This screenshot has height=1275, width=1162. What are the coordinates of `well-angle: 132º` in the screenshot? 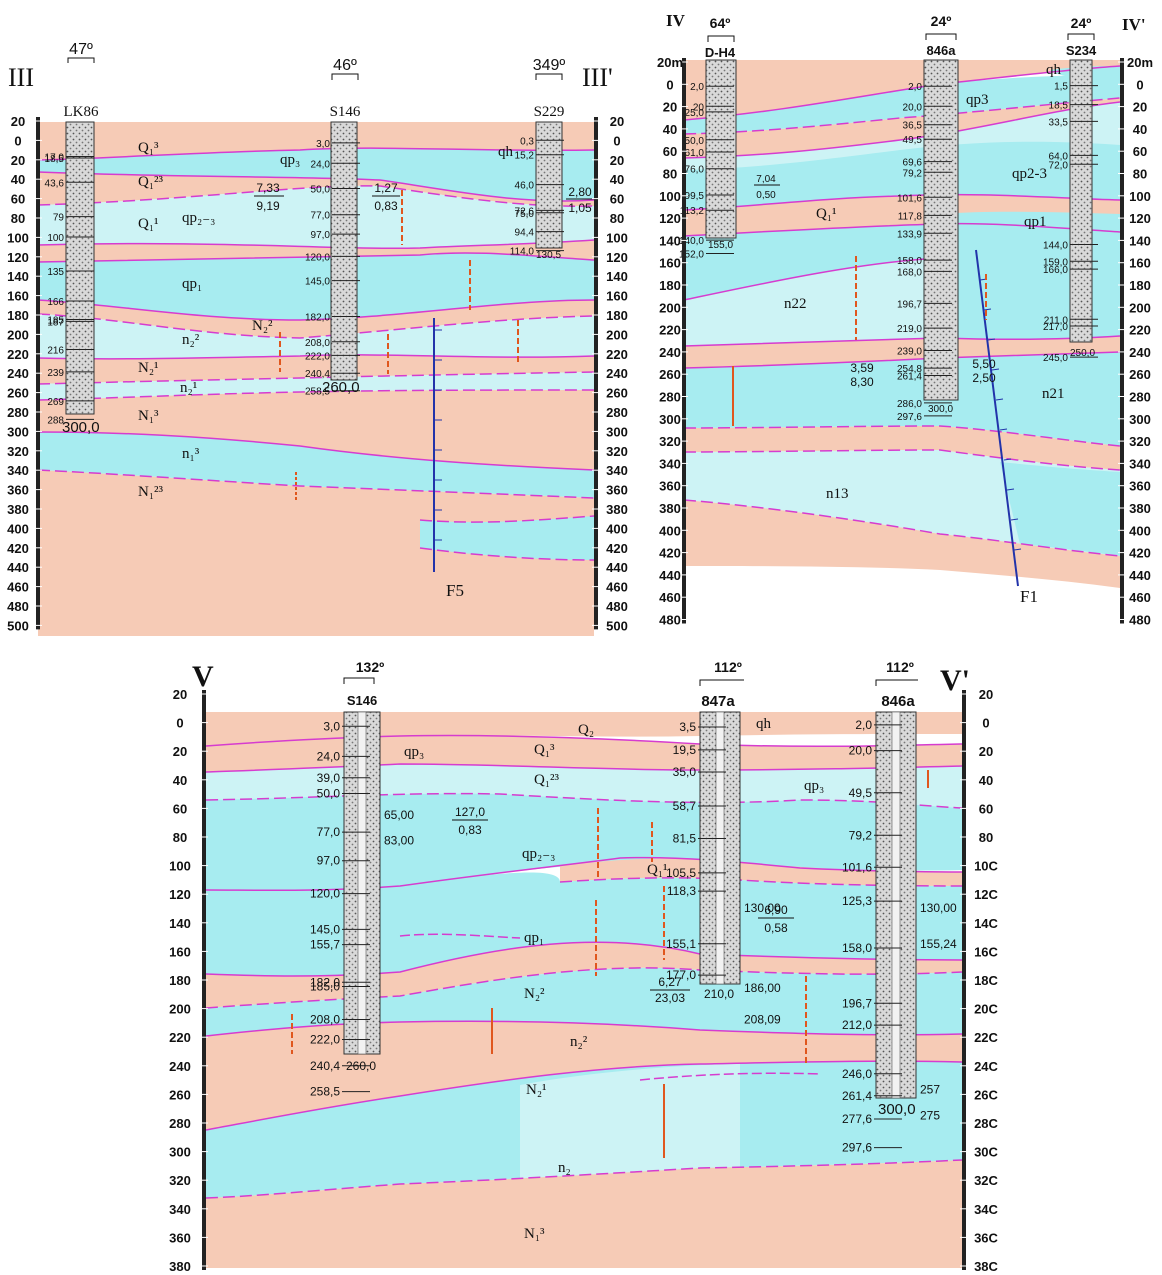 It's located at (370, 667).